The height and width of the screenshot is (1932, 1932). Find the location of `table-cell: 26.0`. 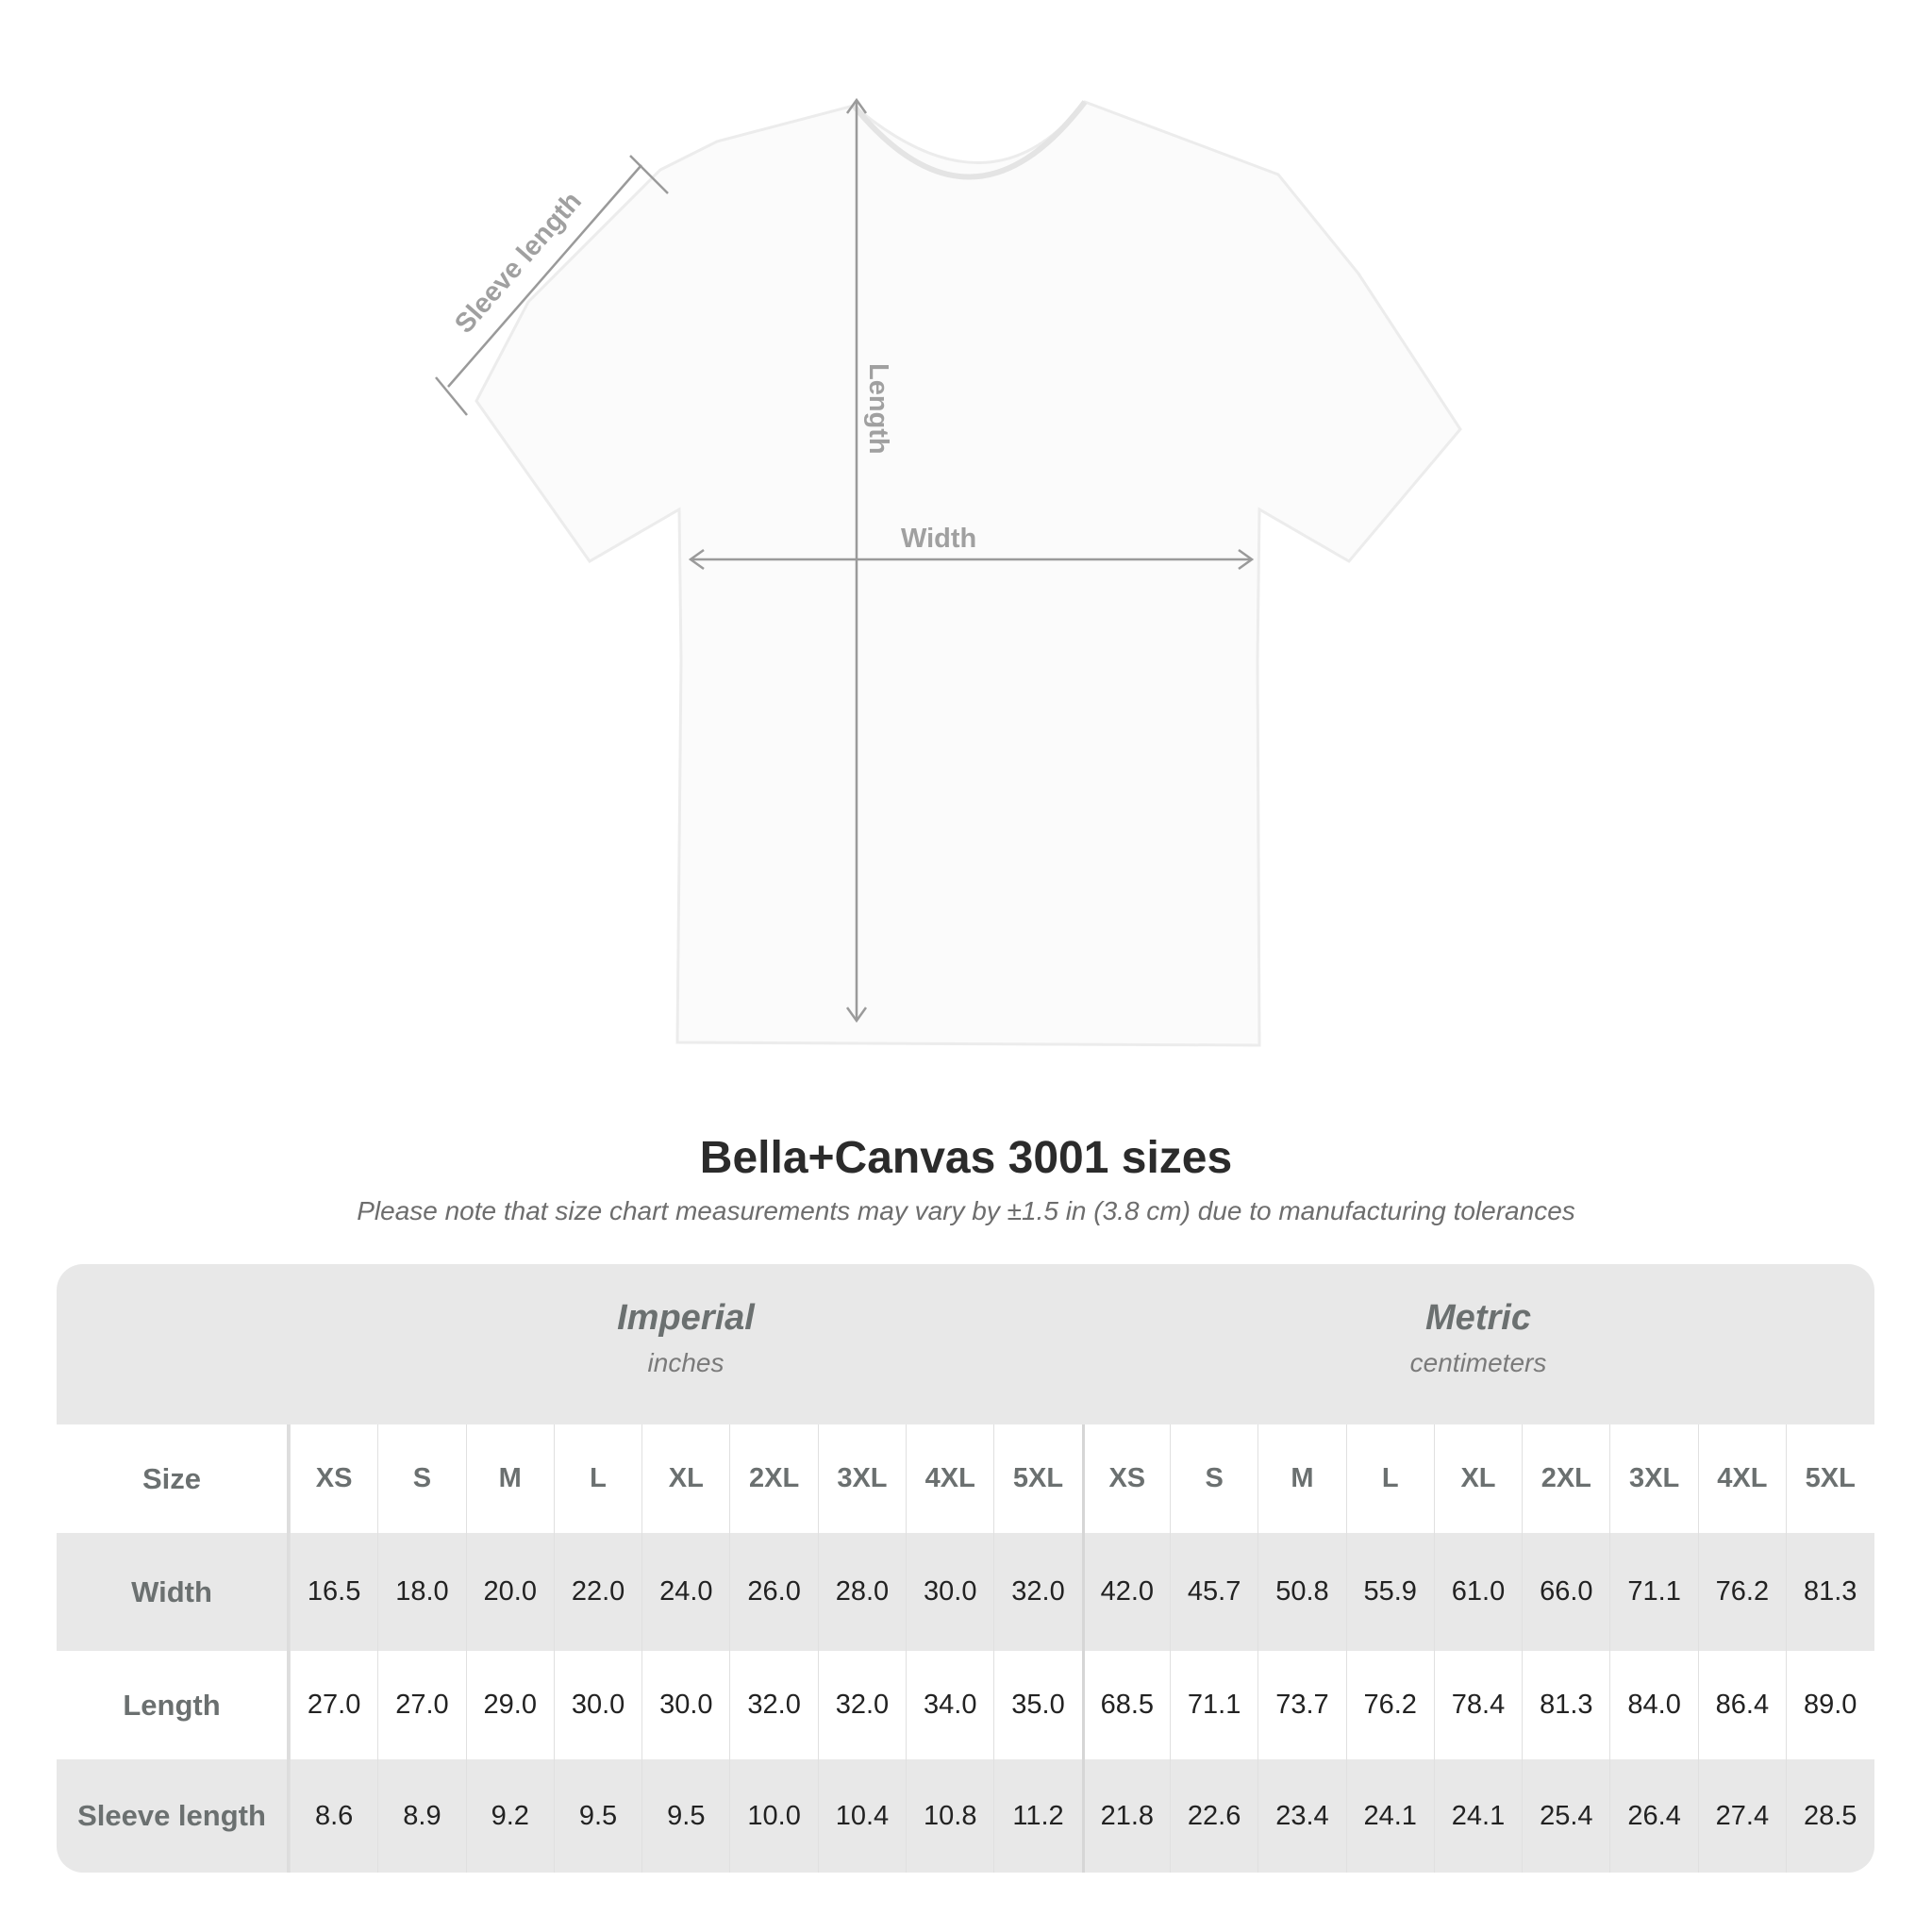

table-cell: 26.0 is located at coordinates (773, 1592).